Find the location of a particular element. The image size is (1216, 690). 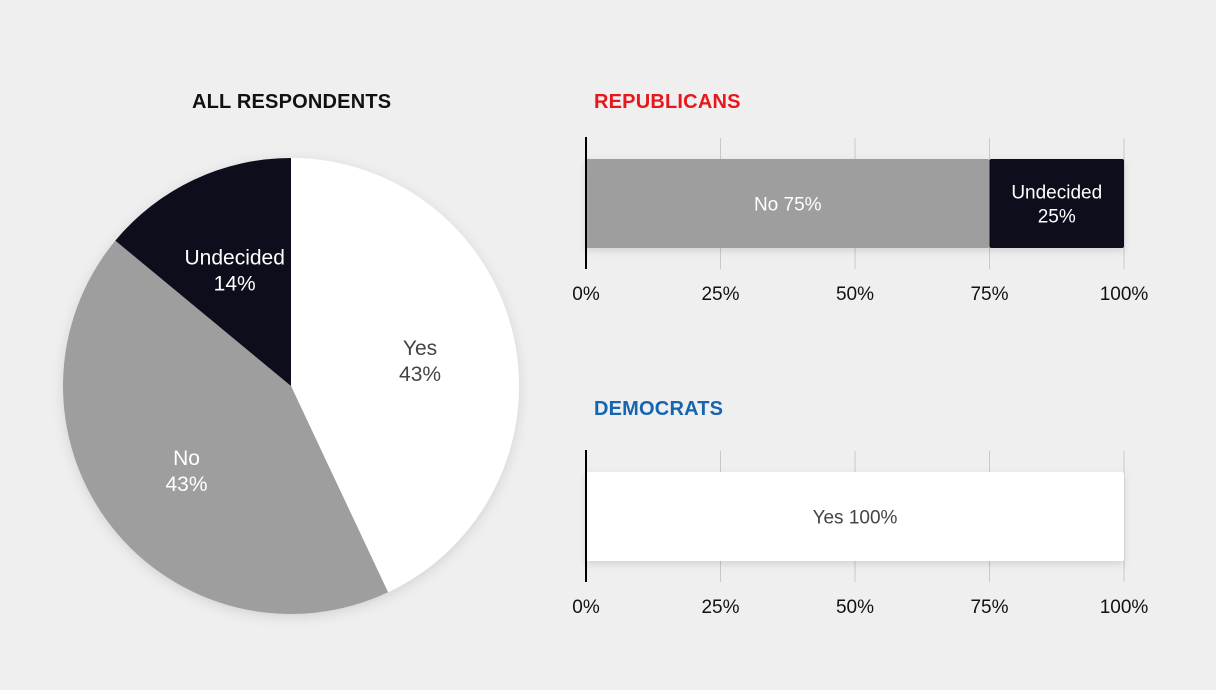

pie-slice-undecided is located at coordinates (203, 272).